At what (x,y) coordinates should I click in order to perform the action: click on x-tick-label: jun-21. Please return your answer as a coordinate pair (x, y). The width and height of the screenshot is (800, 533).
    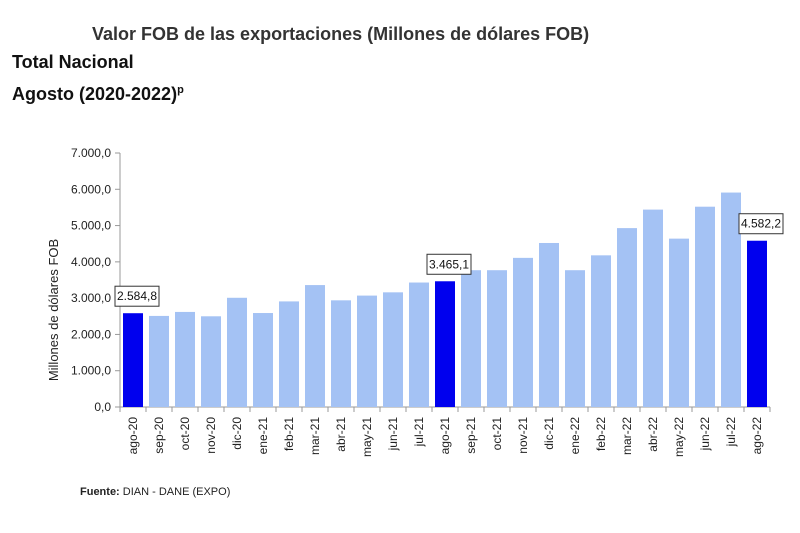
    Looking at the image, I should click on (393, 434).